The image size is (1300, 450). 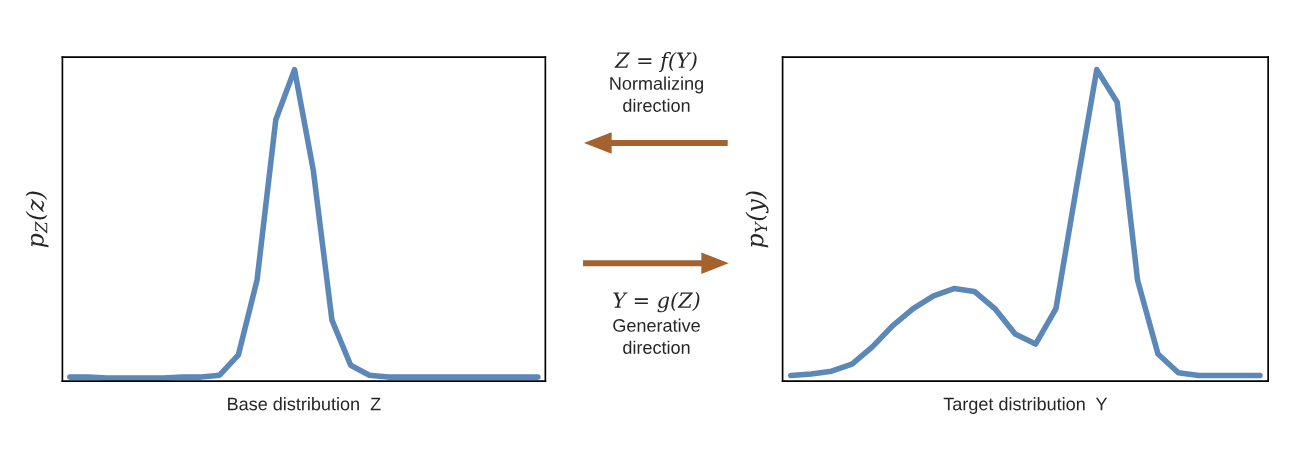 What do you see at coordinates (656, 302) in the screenshot?
I see `text: Y = g(Z)` at bounding box center [656, 302].